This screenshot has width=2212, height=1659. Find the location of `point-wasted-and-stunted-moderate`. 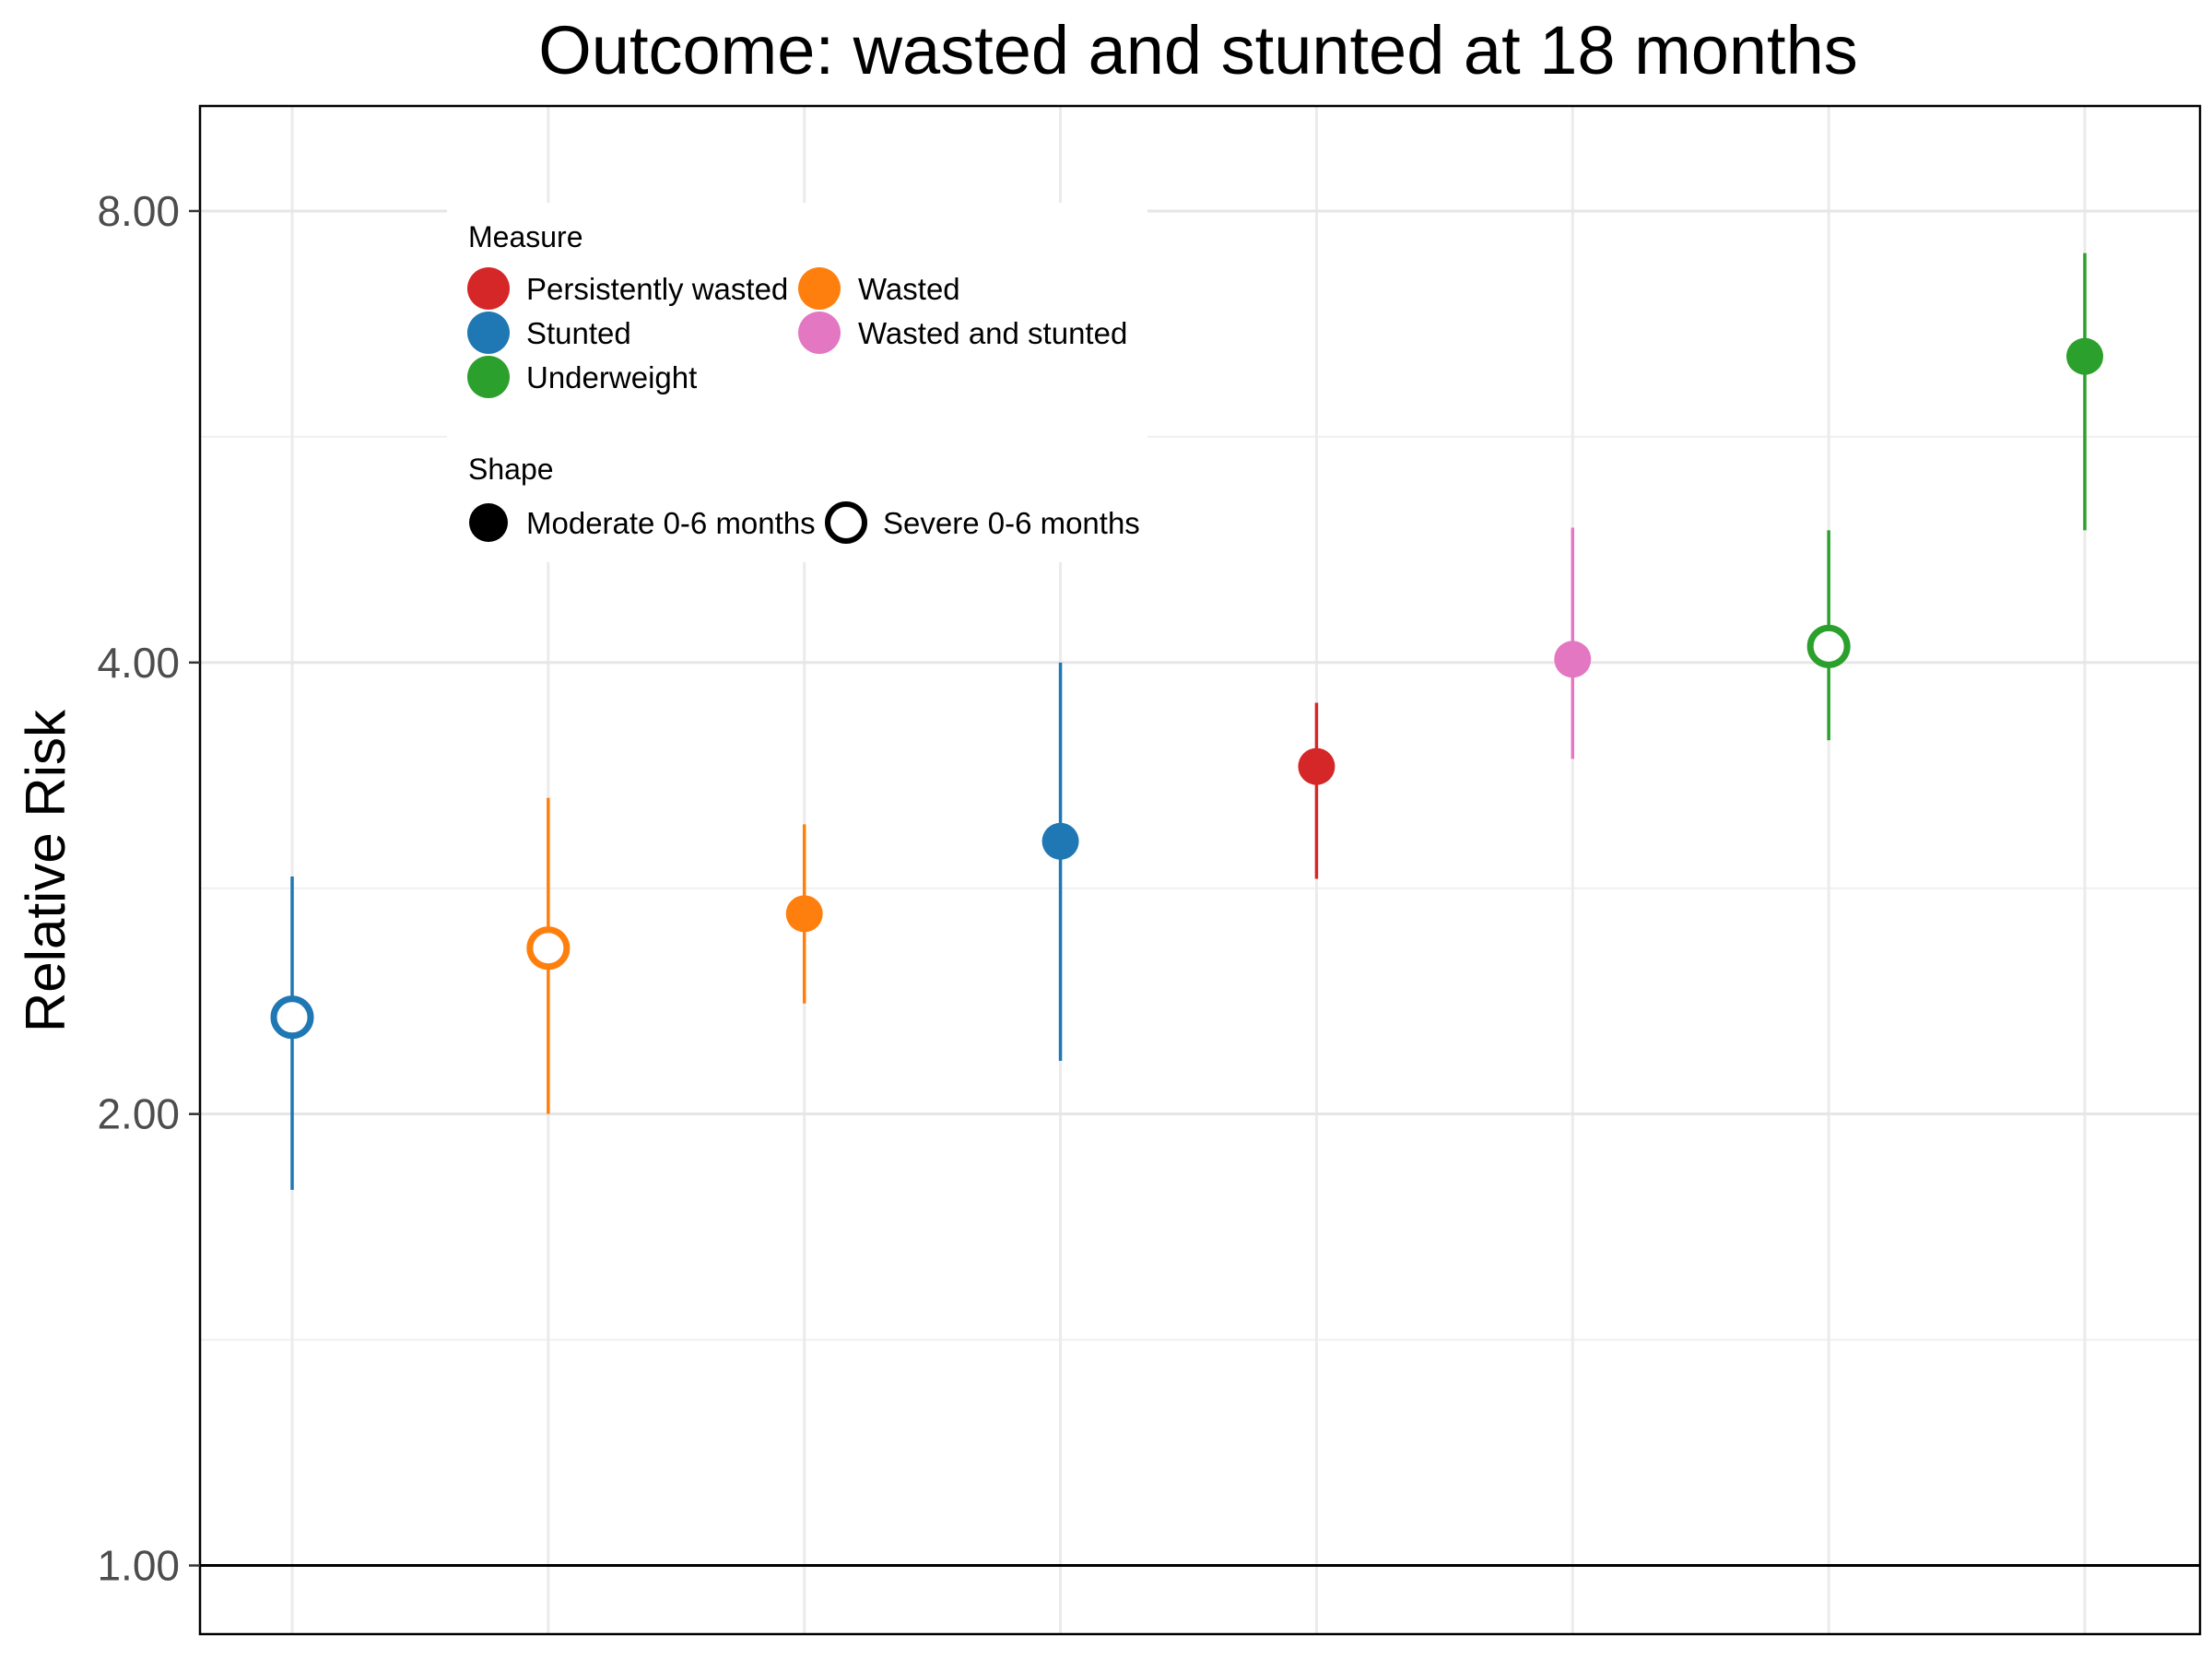

point-wasted-and-stunted-moderate is located at coordinates (1573, 659).